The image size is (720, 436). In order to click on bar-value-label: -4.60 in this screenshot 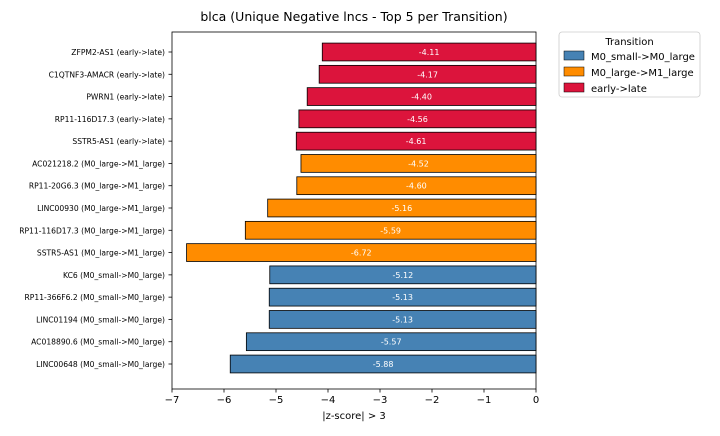, I will do `click(416, 186)`.